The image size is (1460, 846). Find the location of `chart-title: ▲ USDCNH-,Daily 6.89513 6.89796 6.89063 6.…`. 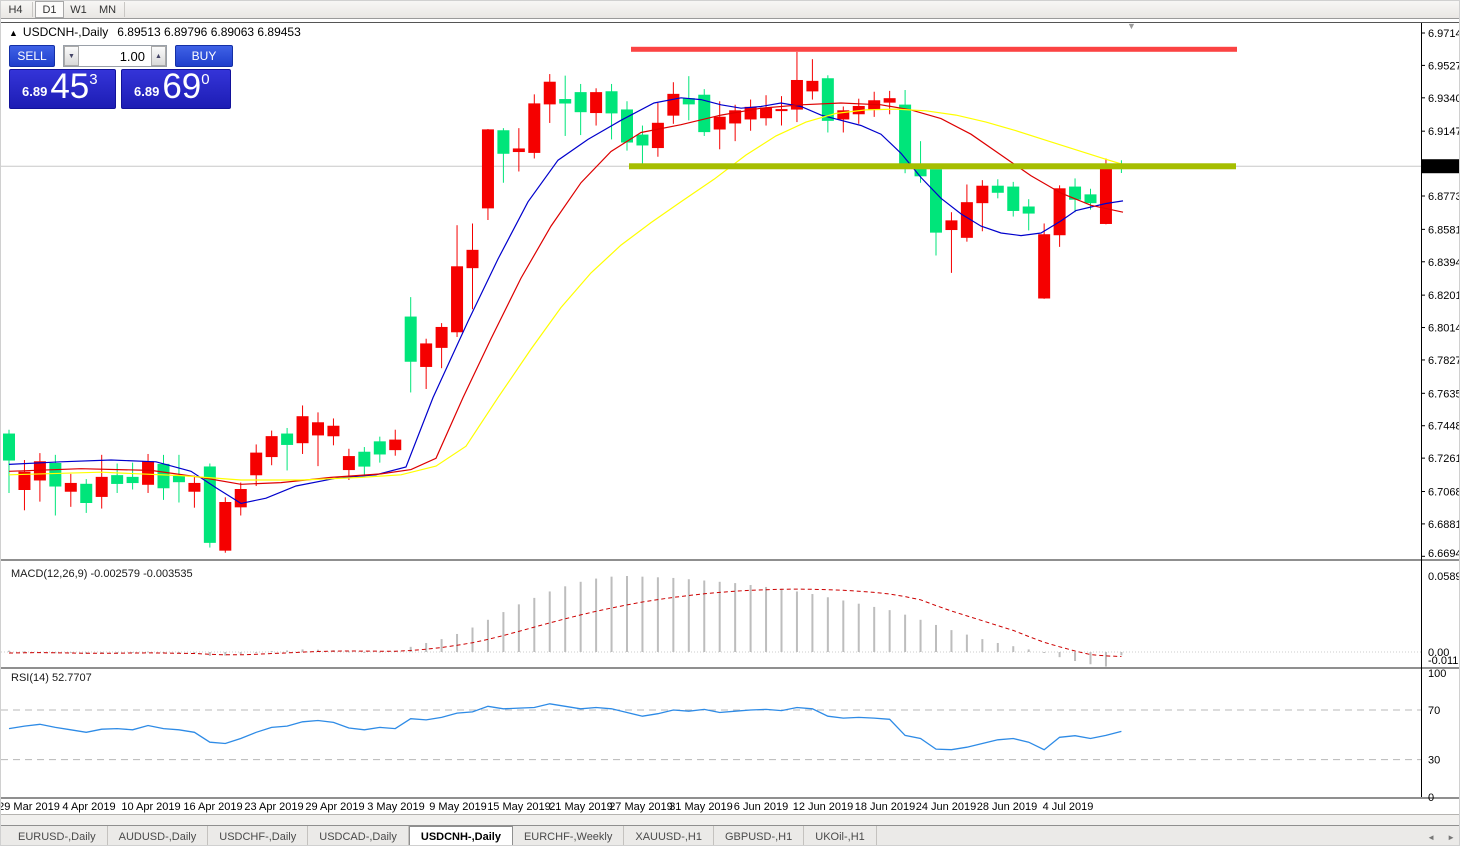

chart-title: ▲ USDCNH-,Daily 6.89513 6.89796 6.89063 6.… is located at coordinates (155, 32).